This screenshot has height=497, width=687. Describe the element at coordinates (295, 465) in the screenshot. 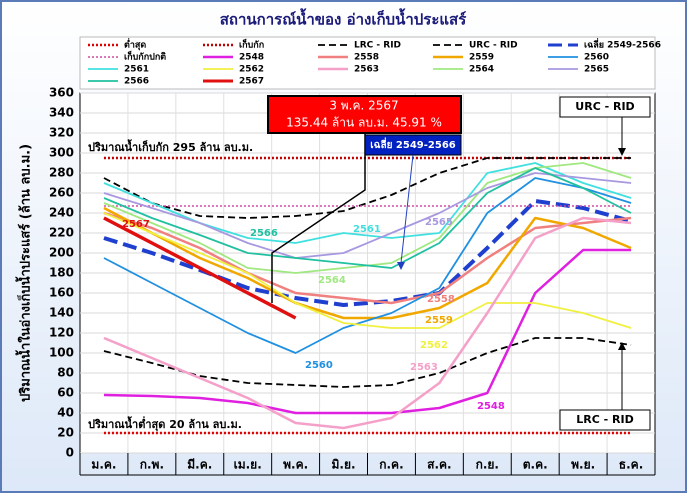

I see `x-tick-label: พ.ค.` at that location.